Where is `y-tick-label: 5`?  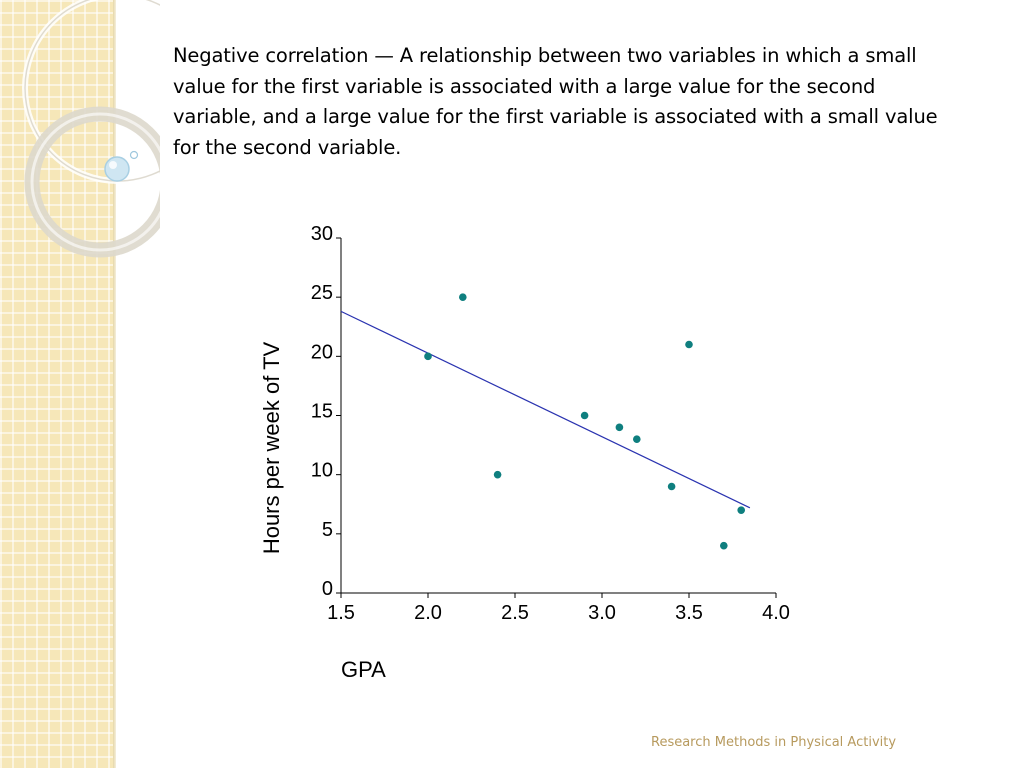 y-tick-label: 5 is located at coordinates (327, 530).